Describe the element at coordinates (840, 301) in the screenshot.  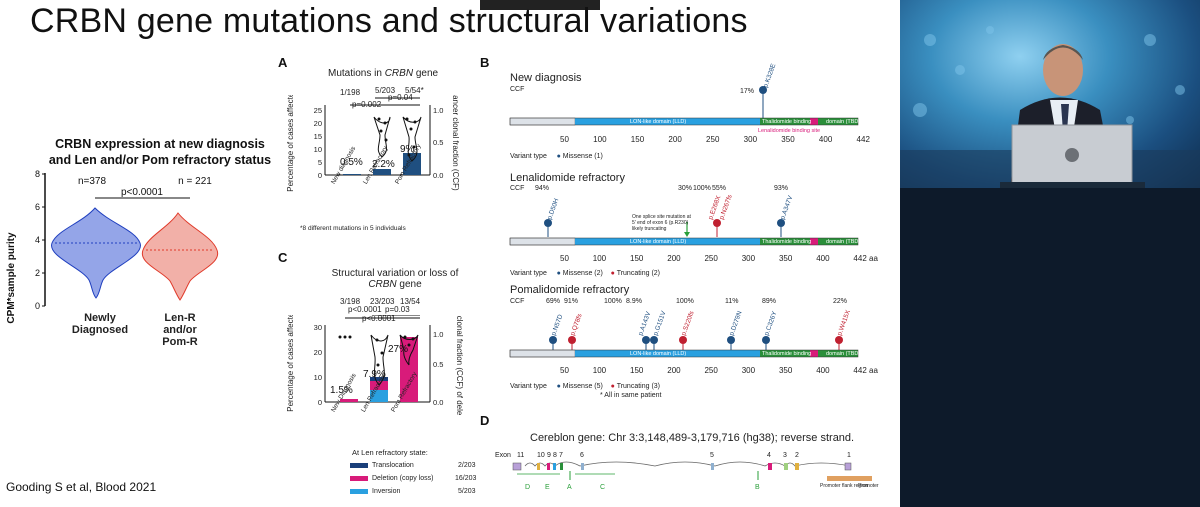
I see `panel-b-ccf-value: 22%` at that location.